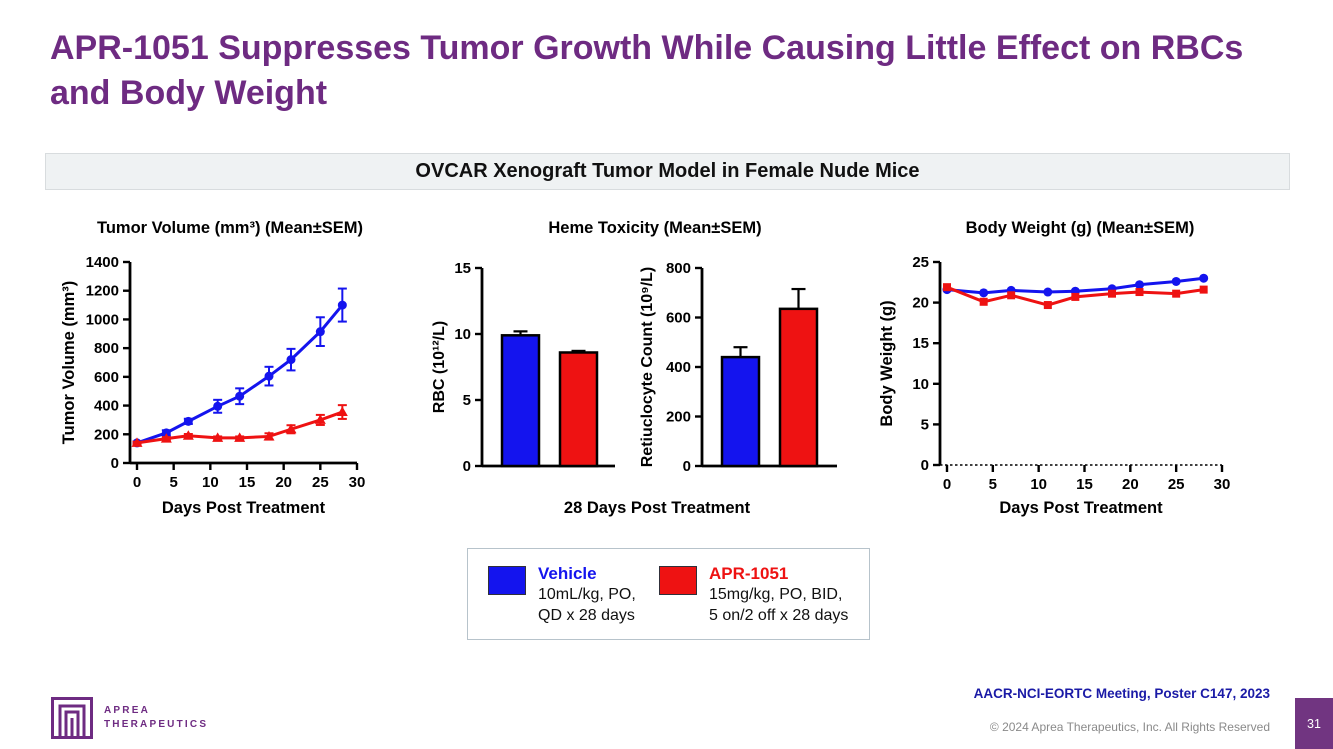 This screenshot has height=749, width=1333. I want to click on vehicle-color-swatch, so click(507, 580).